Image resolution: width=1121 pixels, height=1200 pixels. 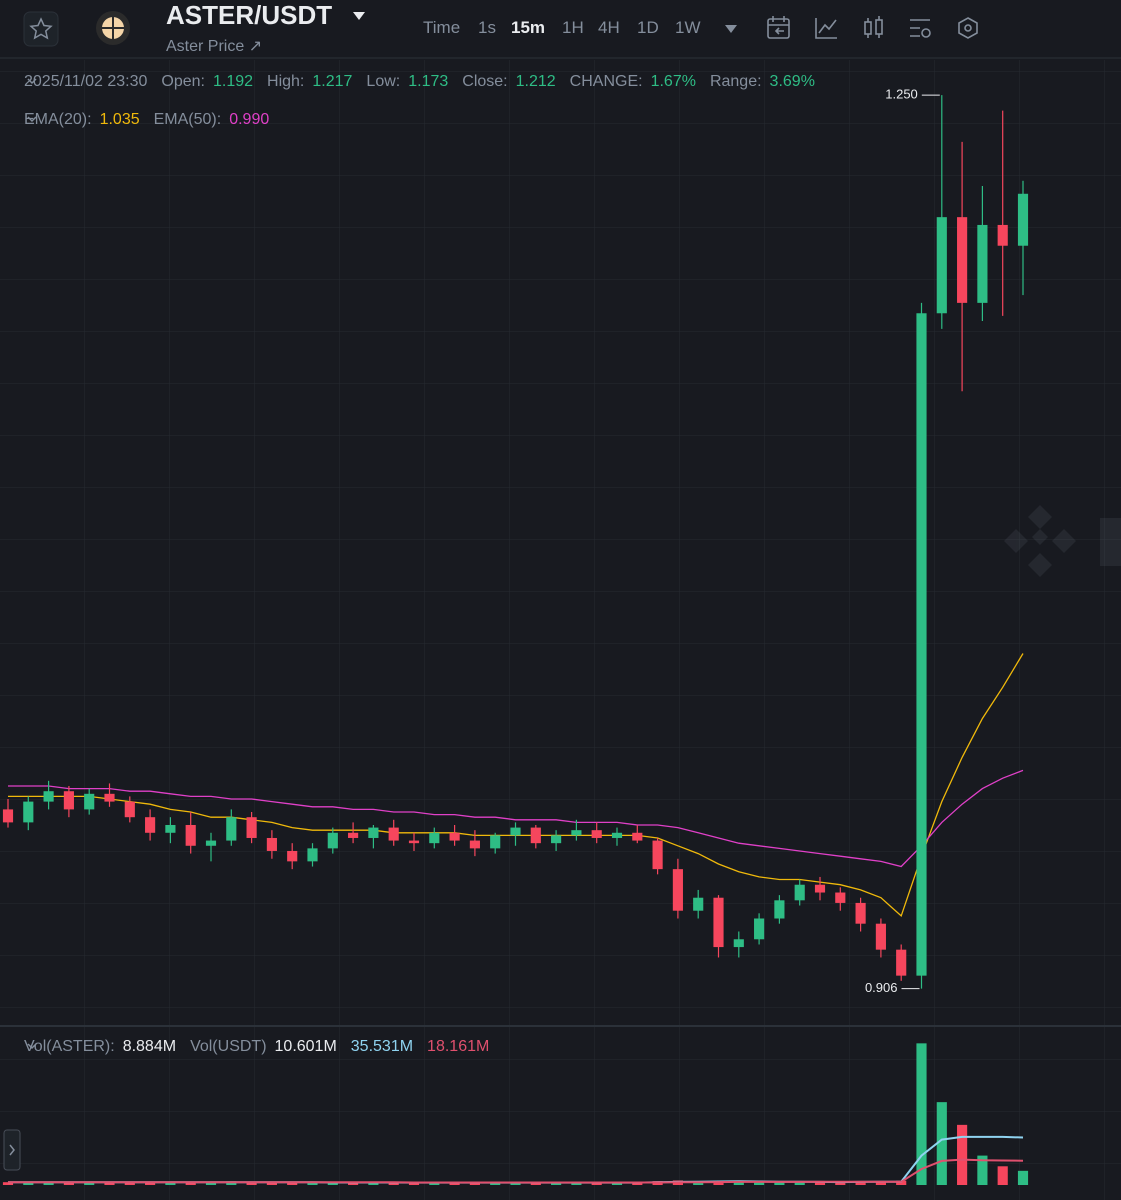 I want to click on interval-tab: 1D, so click(x=648, y=27).